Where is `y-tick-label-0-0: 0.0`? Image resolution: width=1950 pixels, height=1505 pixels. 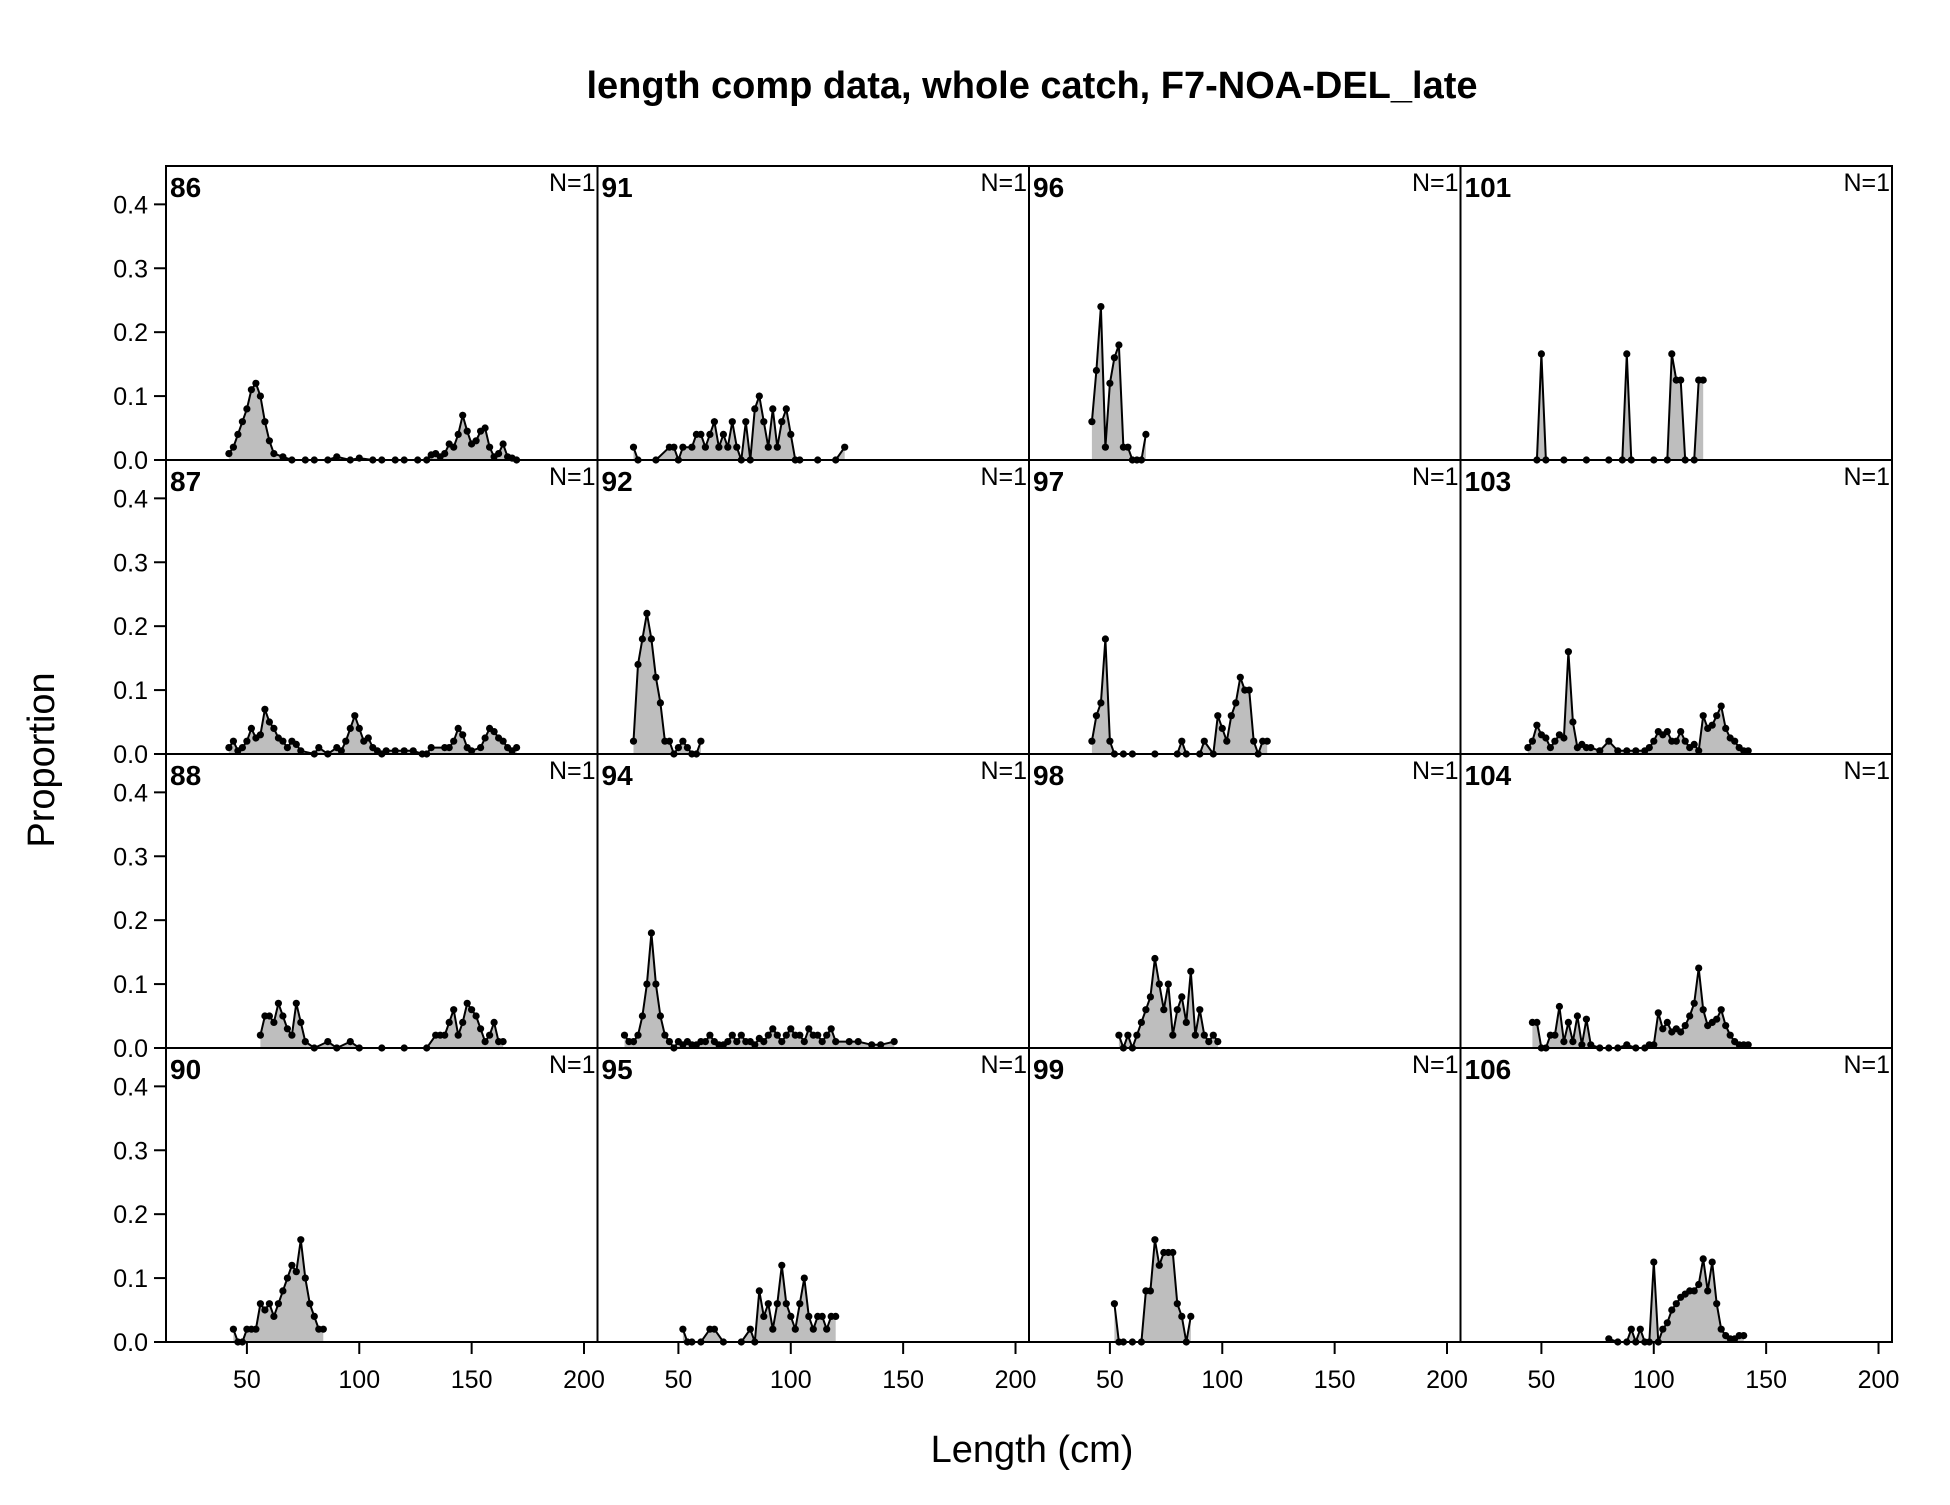 y-tick-label-0-0: 0.0 is located at coordinates (130, 461).